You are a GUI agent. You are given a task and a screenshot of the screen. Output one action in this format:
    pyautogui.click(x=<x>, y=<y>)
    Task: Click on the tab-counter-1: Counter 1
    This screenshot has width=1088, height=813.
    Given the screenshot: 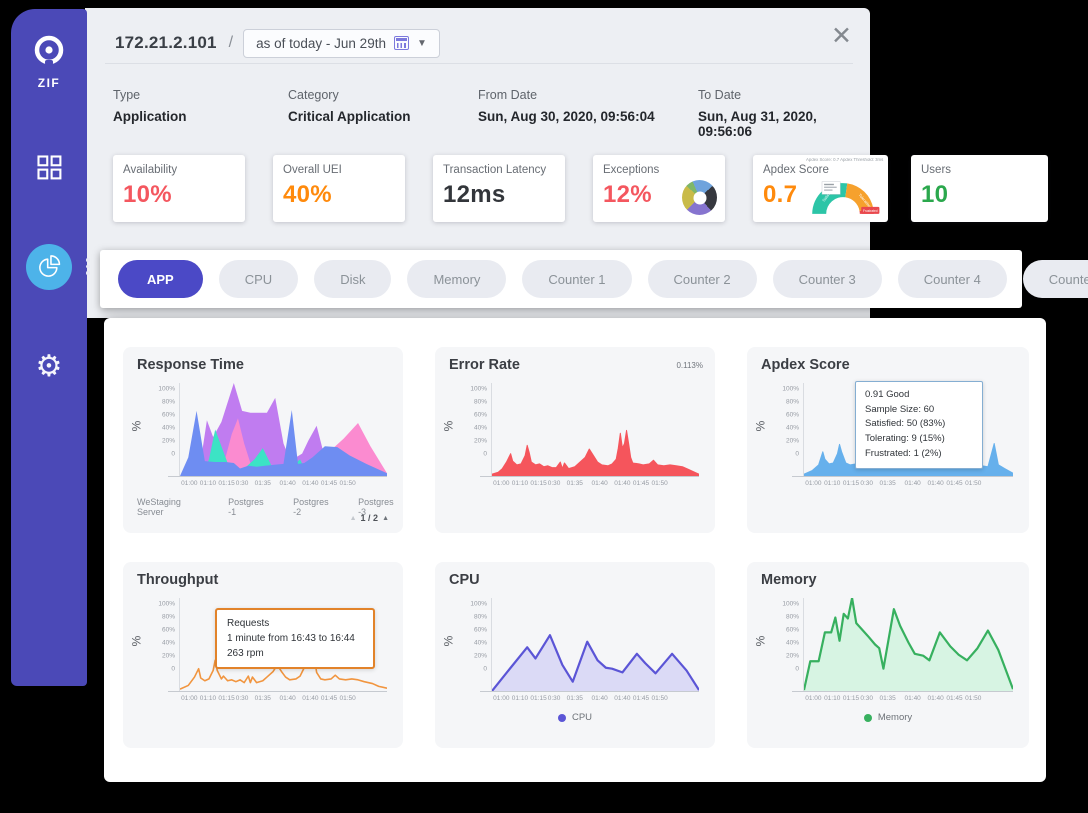 What is the action you would take?
    pyautogui.click(x=577, y=279)
    